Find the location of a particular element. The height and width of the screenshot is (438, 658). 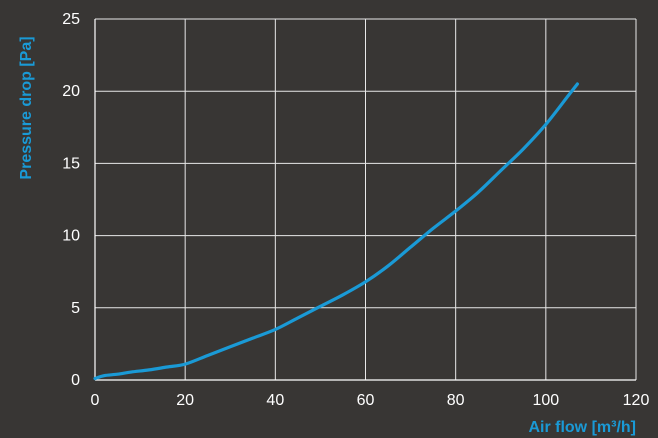

y-tick-label: 20 is located at coordinates (71, 91).